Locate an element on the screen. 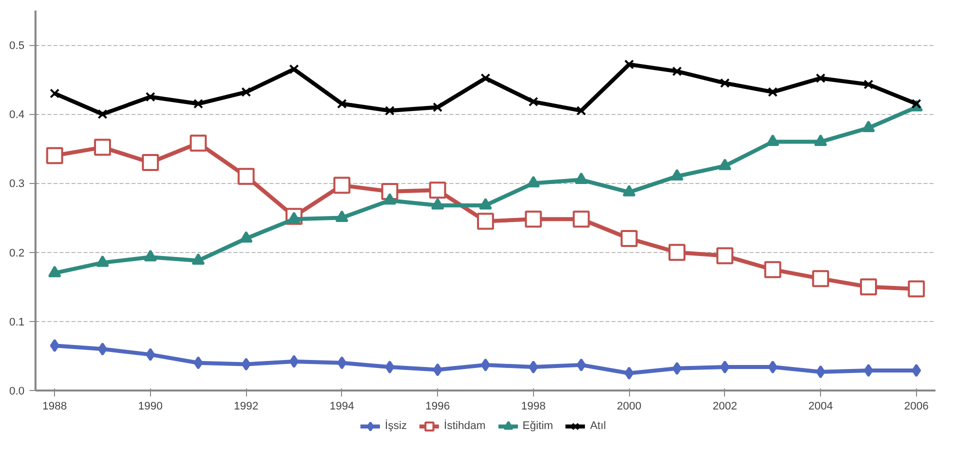  y-tick-label: 0.3 is located at coordinates (17, 184).